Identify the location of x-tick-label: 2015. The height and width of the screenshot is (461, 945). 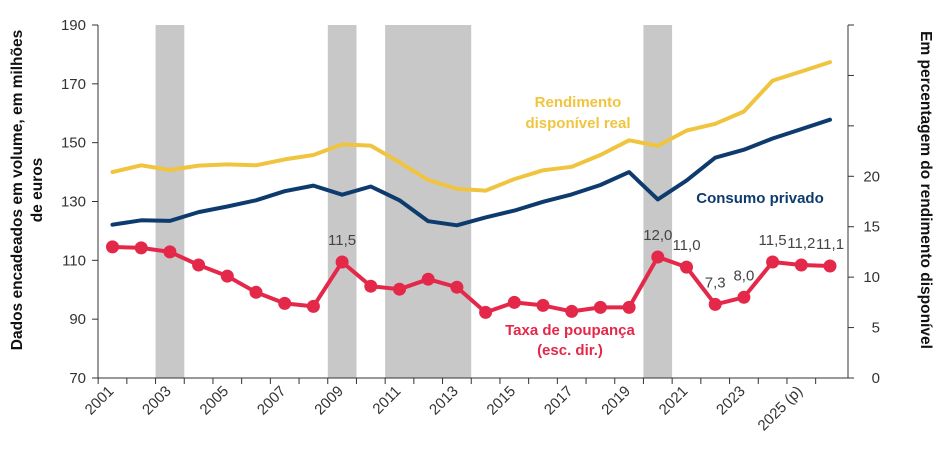
(502, 401).